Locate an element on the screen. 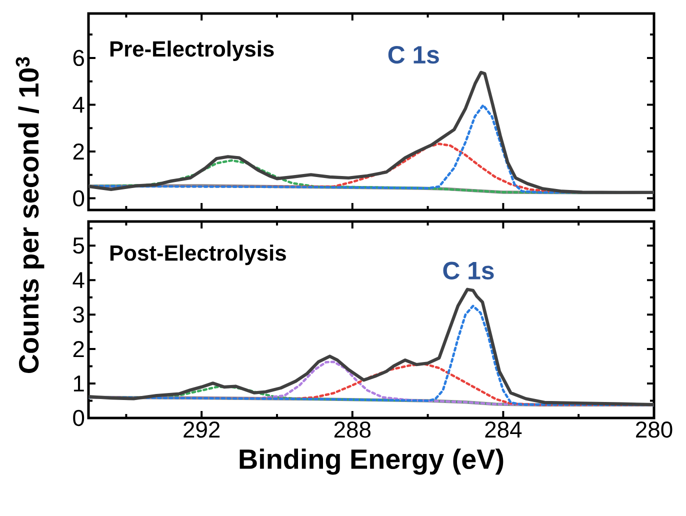  y-tick-label: 6 is located at coordinates (78, 58).